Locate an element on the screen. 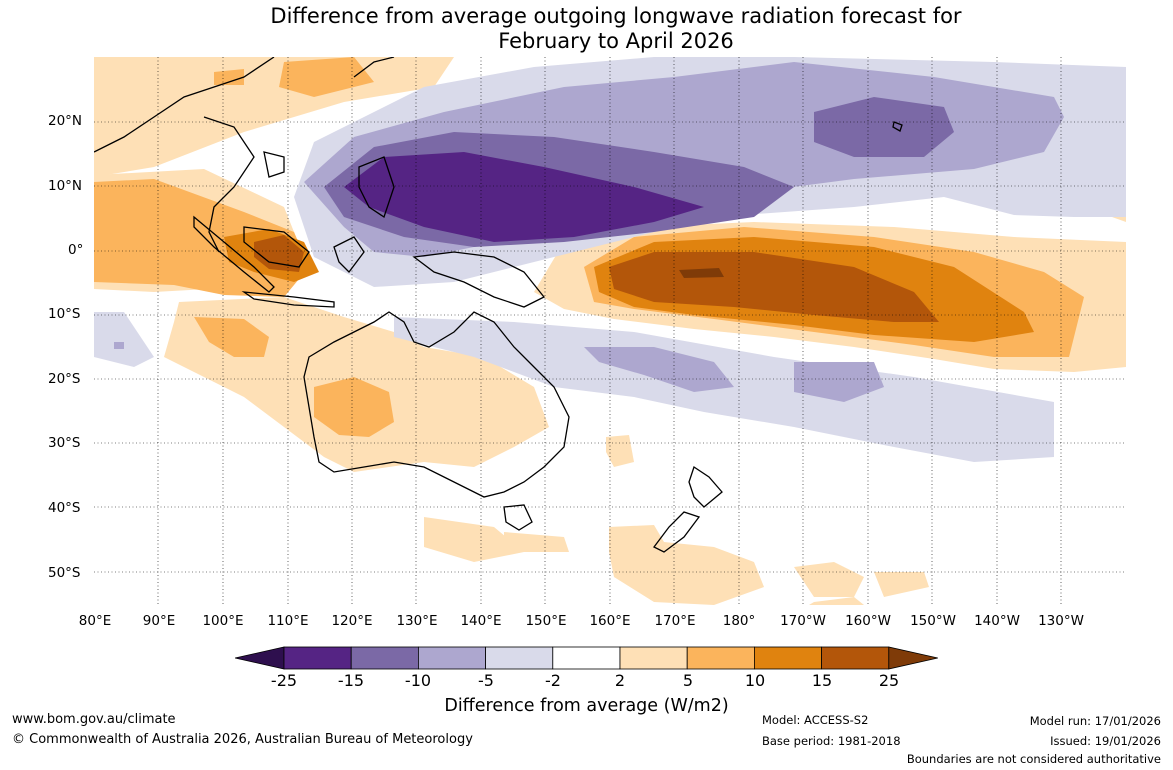  lon-label: 130°W is located at coordinates (1061, 621).